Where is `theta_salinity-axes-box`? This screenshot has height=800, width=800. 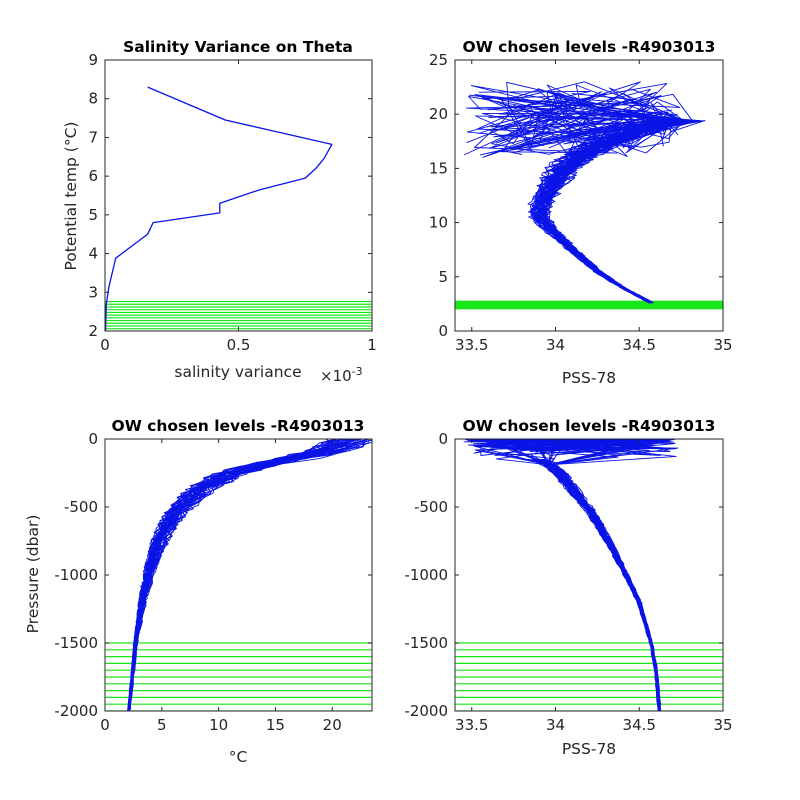
theta_salinity-axes-box is located at coordinates (589, 195).